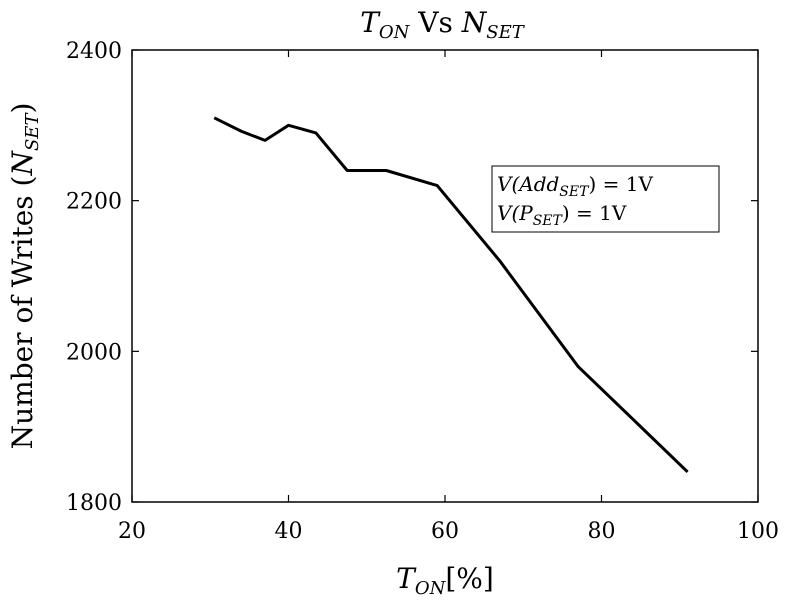 This screenshot has height=601, width=786. Describe the element at coordinates (758, 531) in the screenshot. I see `x-tick-label: 100` at that location.